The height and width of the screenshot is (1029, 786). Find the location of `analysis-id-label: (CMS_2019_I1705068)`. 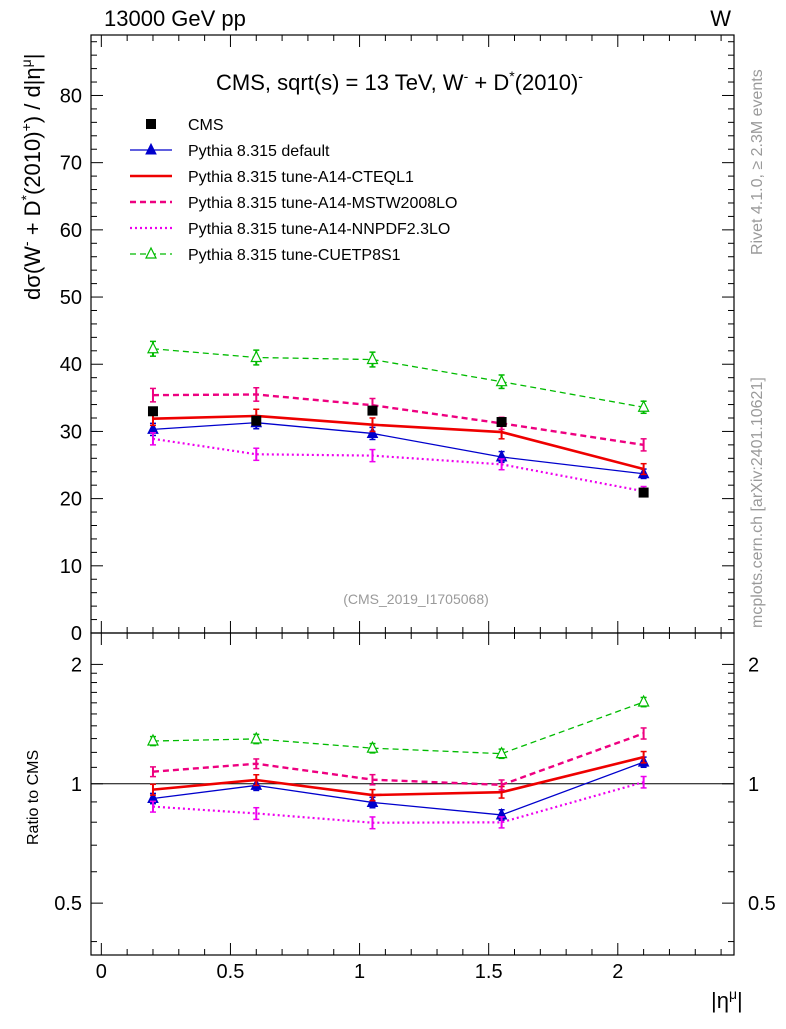

analysis-id-label: (CMS_2019_I1705068) is located at coordinates (416, 599).